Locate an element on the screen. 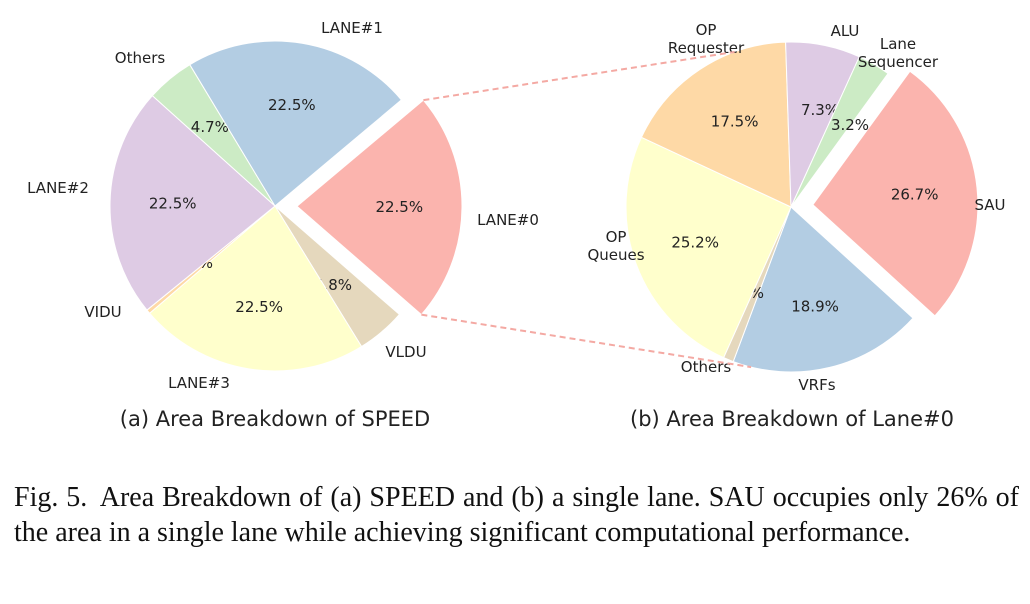 Image resolution: width=1030 pixels, height=604 pixels. figure-number: Fig. 5. is located at coordinates (51, 497).